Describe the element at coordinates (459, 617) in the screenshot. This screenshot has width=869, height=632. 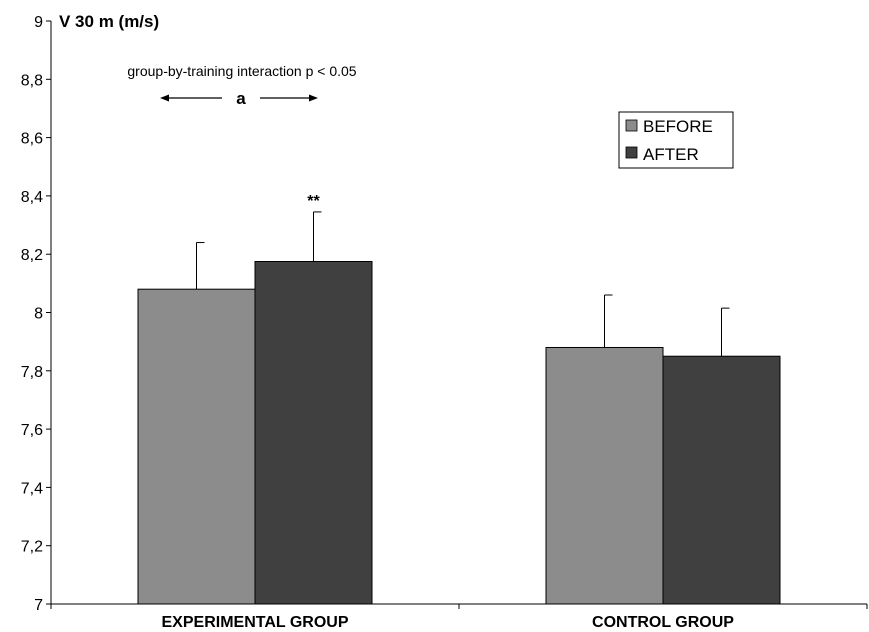
I see `x-axis: EXPERIMENTAL GROUP CONTROL GROUP` at that location.